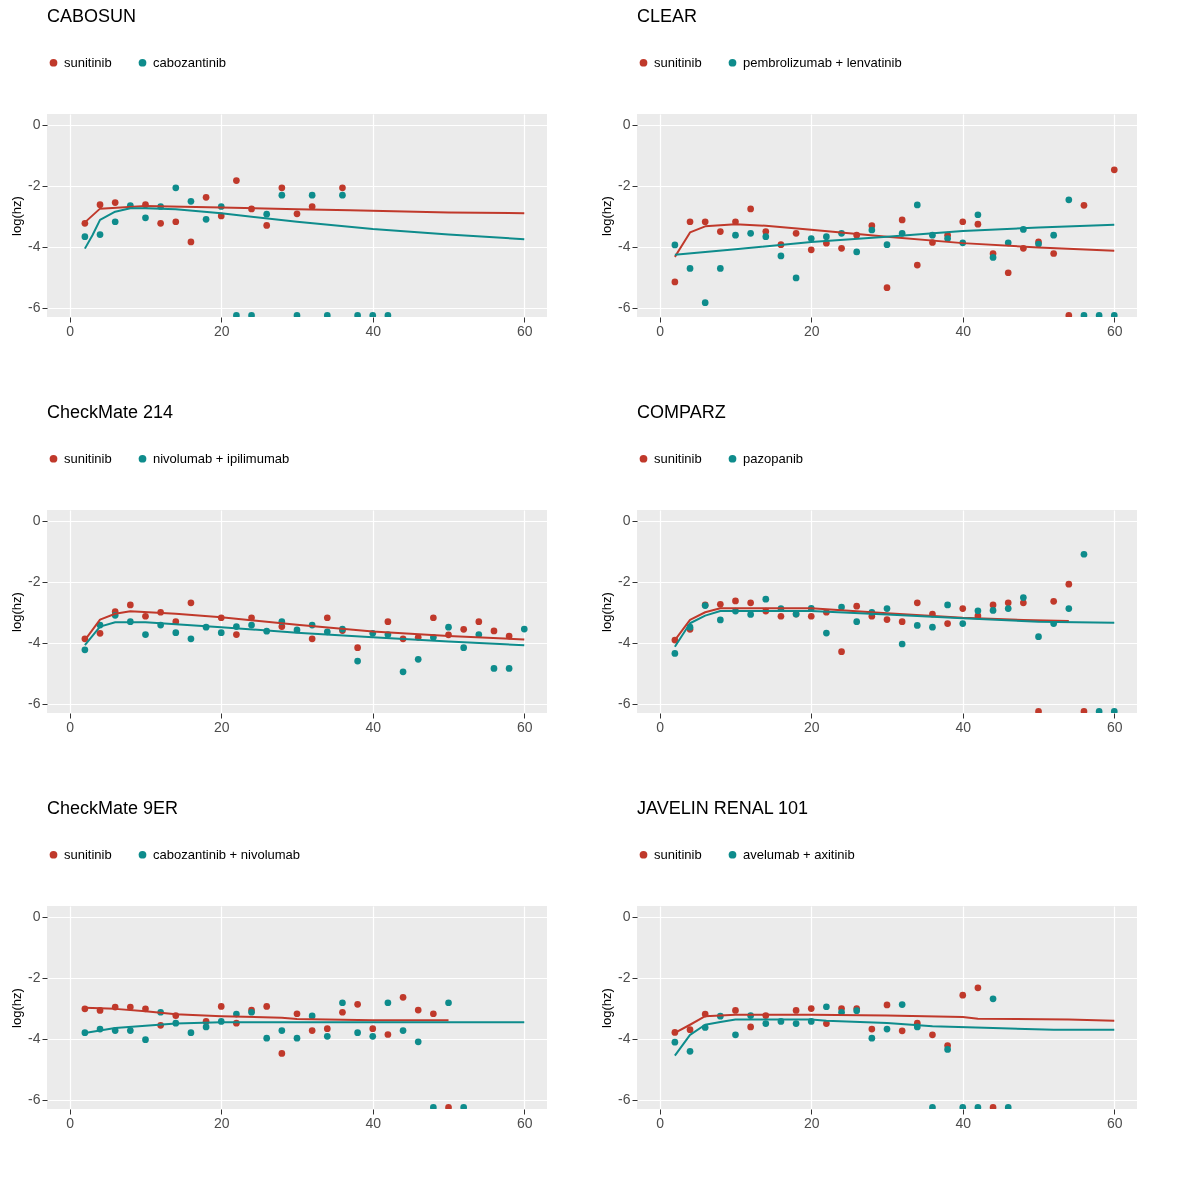  Describe the element at coordinates (189, 62) in the screenshot. I see `legend-label: cabozantinib` at that location.